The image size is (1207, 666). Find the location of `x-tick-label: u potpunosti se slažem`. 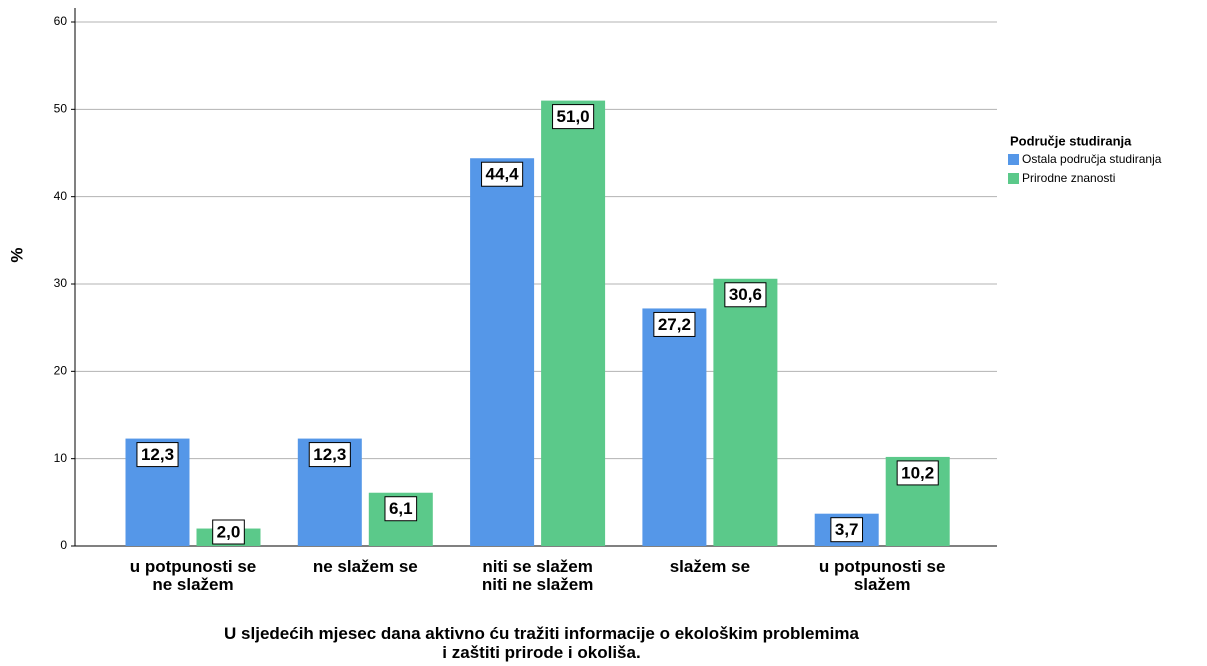

x-tick-label: u potpunosti se slažem is located at coordinates (882, 575).